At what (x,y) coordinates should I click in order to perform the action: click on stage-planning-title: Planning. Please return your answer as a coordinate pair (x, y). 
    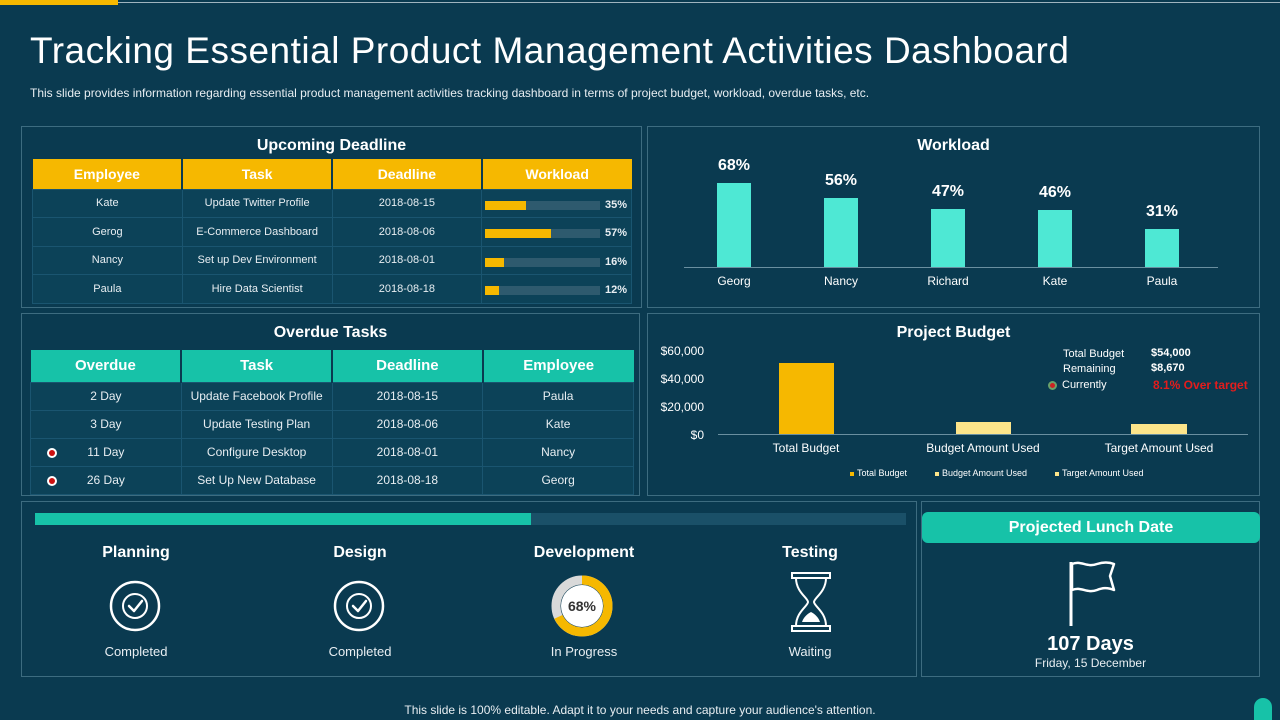
    Looking at the image, I should click on (136, 552).